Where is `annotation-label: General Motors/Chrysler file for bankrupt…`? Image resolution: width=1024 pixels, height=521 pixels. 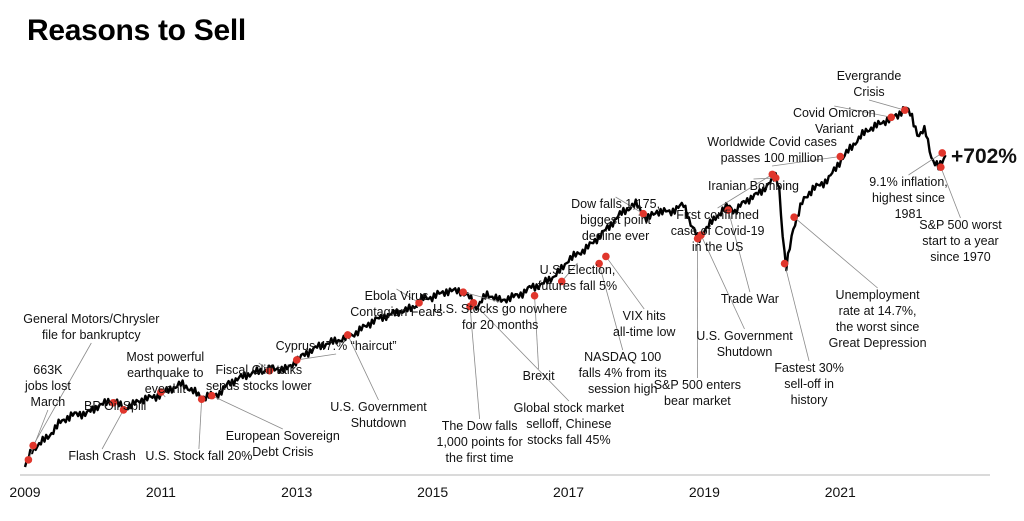 annotation-label: General Motors/Chrysler file for bankrupt… is located at coordinates (91, 327).